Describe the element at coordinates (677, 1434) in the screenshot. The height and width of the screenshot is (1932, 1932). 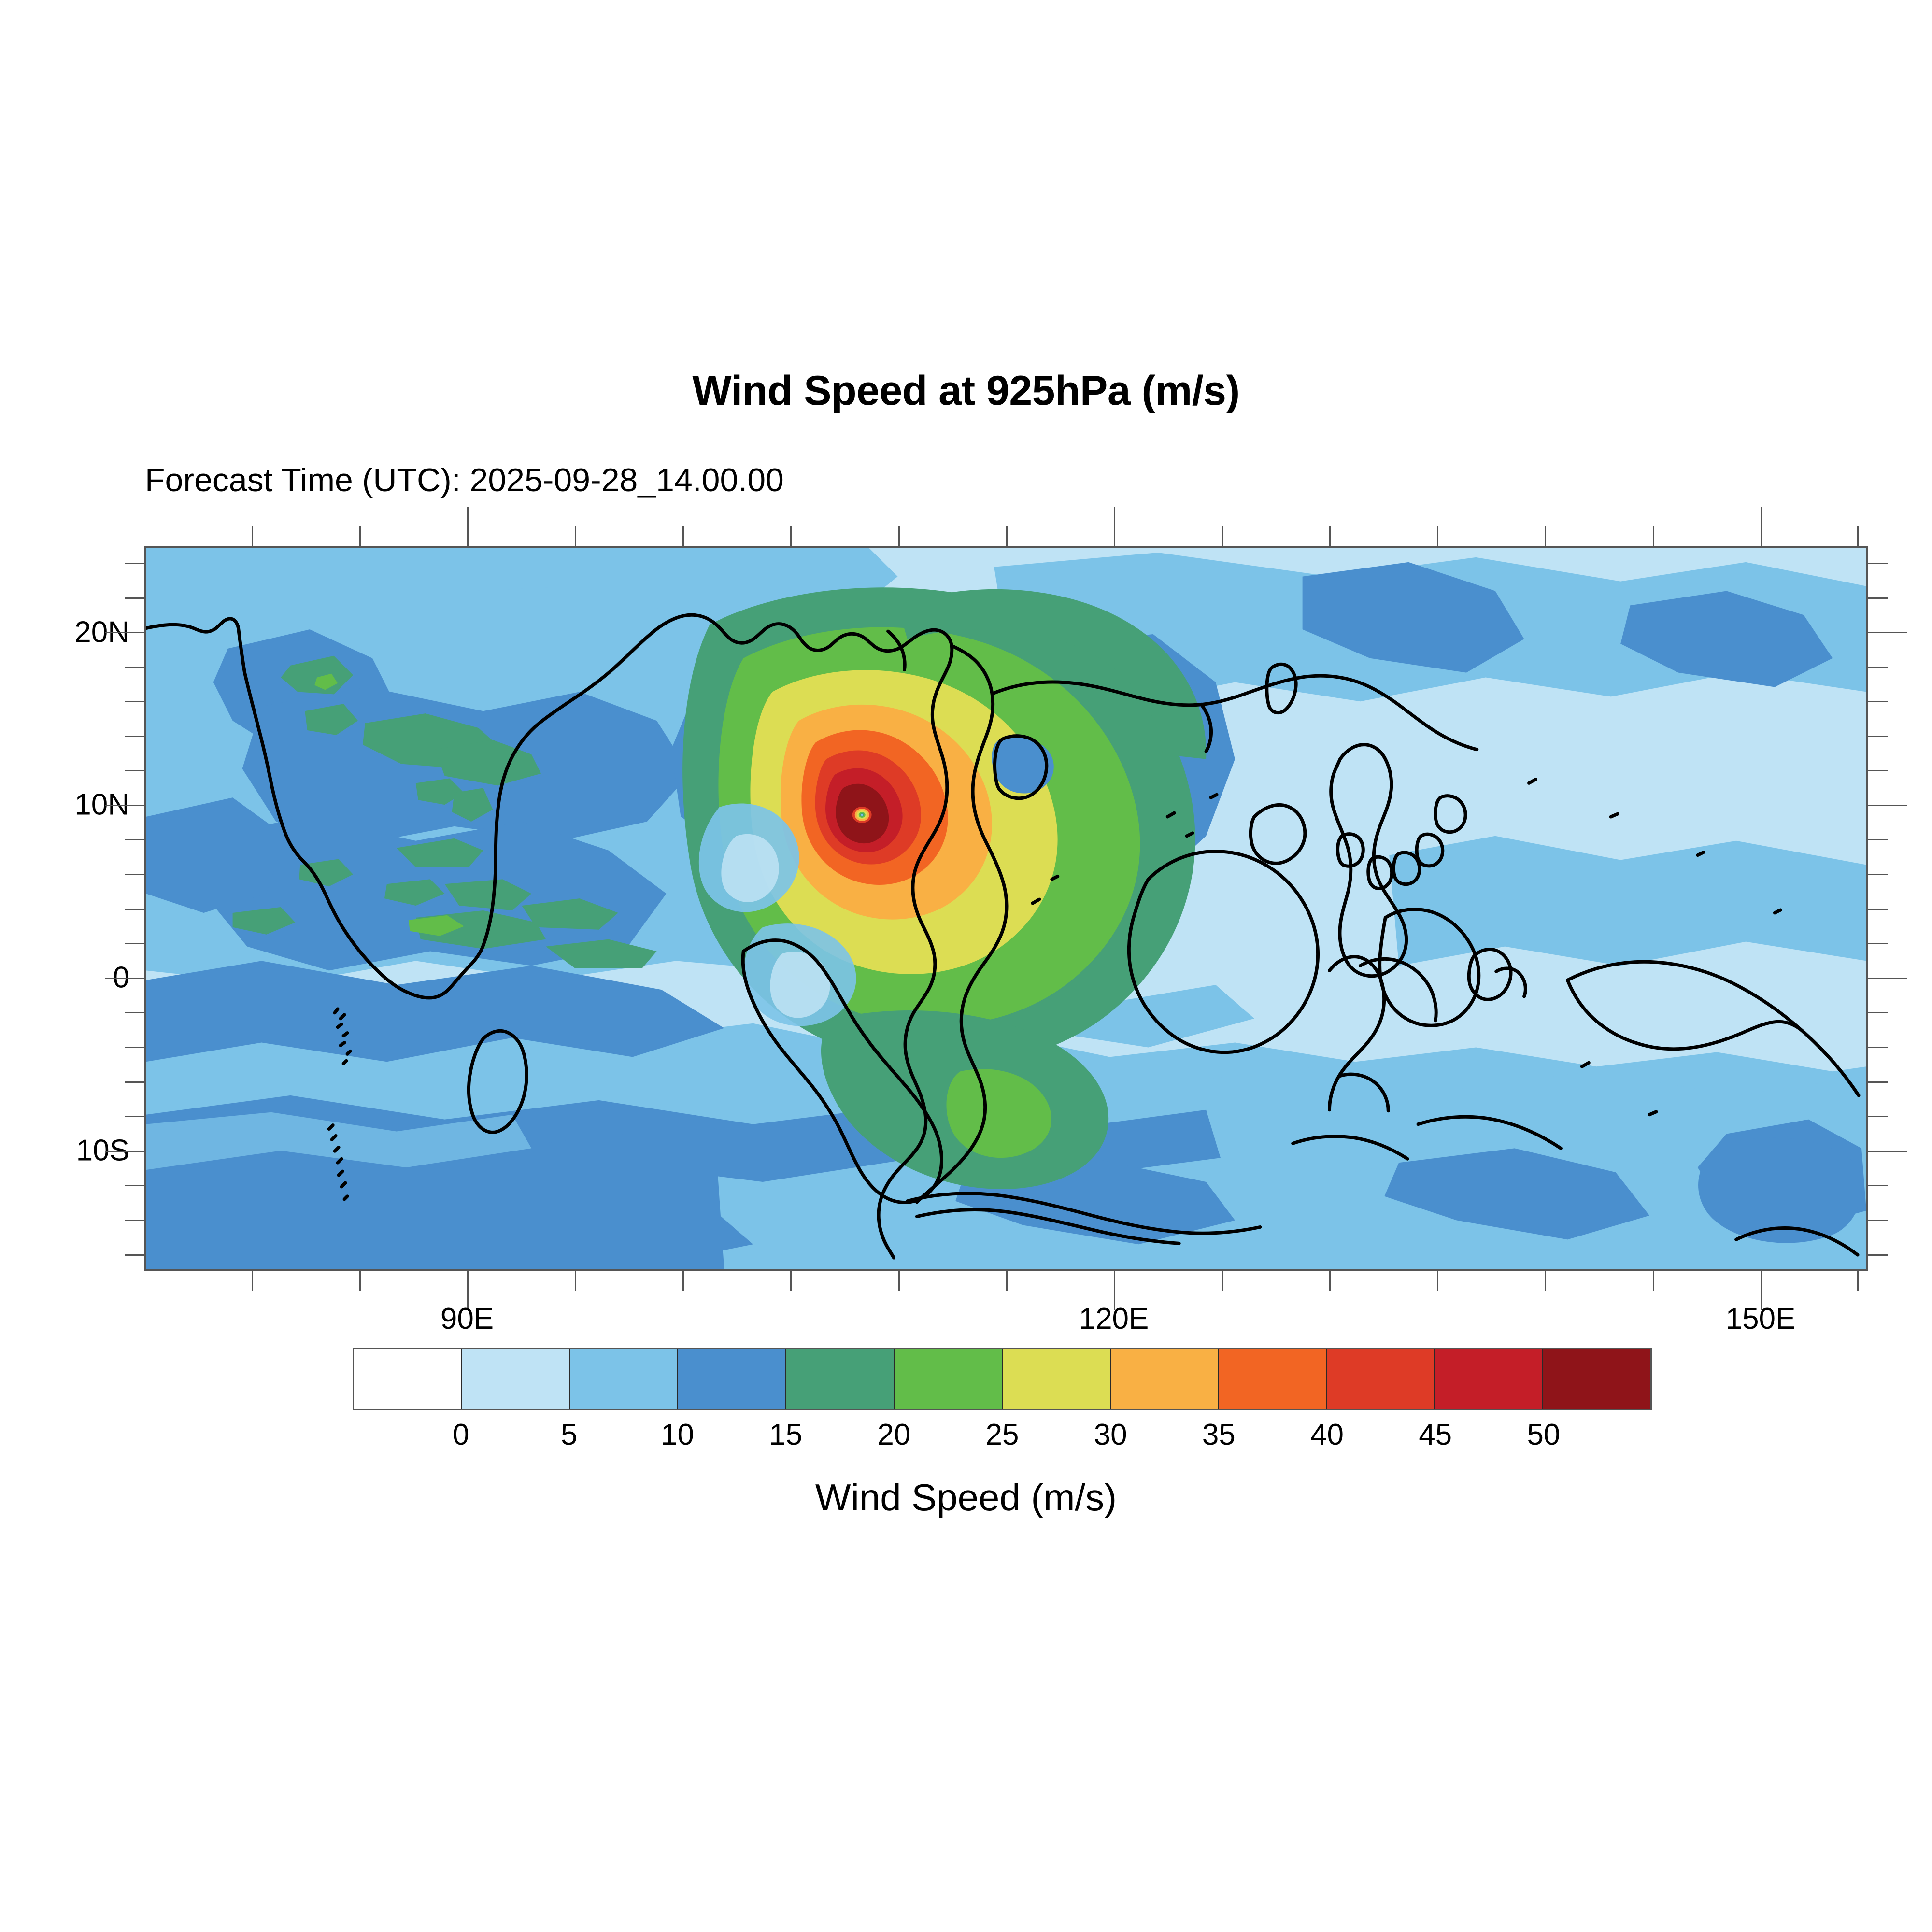
I see `colorbar-tick-label-10: 10` at that location.